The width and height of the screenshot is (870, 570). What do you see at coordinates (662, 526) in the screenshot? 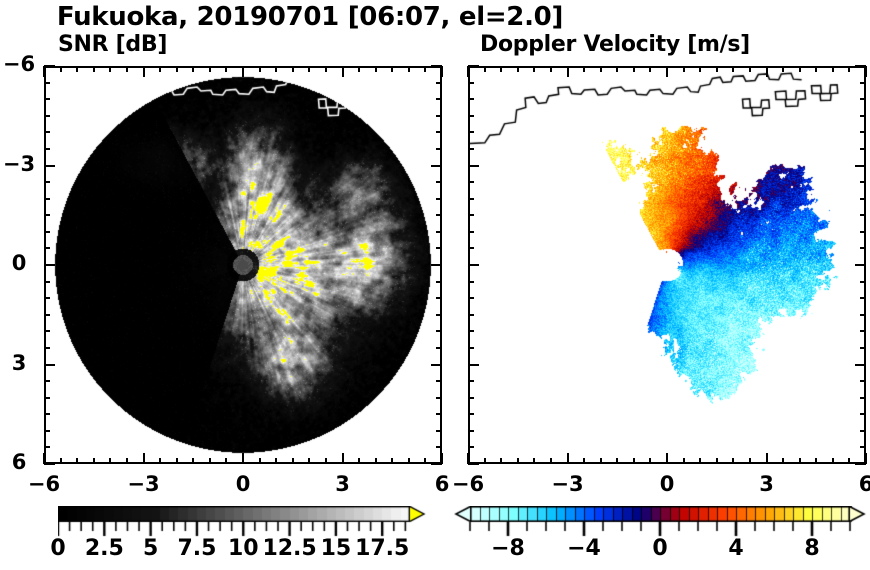
I see `doppler-colorbar` at bounding box center [662, 526].